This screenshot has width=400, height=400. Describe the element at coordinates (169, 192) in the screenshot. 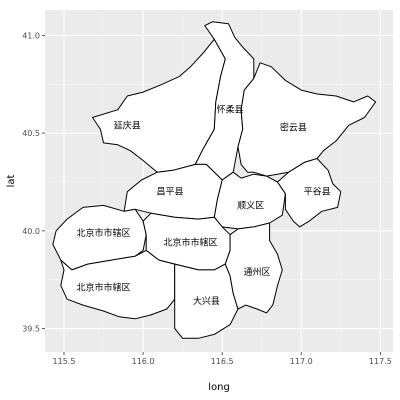

I see `region-label: 昌平县` at that location.